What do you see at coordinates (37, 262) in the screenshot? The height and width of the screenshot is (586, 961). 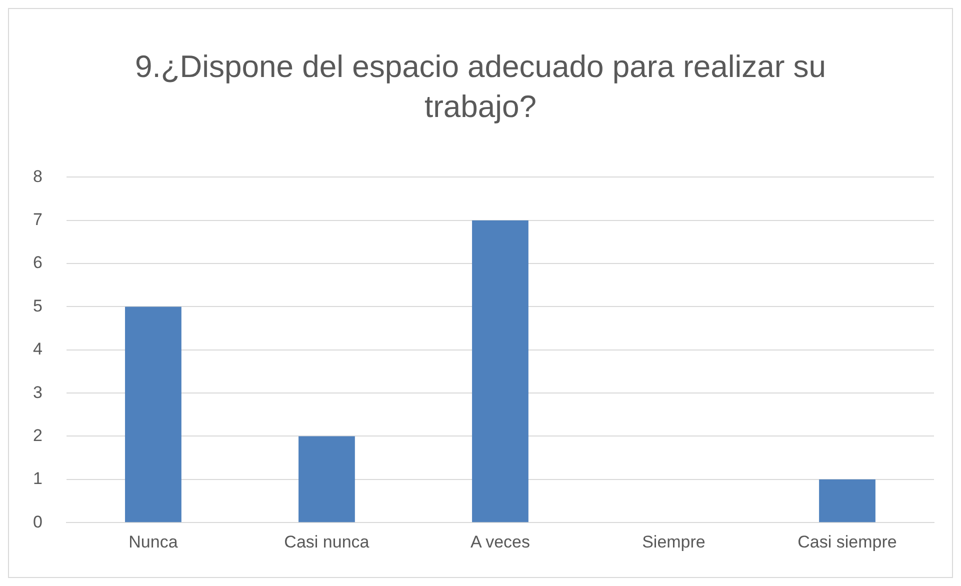 I see `y-tick-label: 6` at bounding box center [37, 262].